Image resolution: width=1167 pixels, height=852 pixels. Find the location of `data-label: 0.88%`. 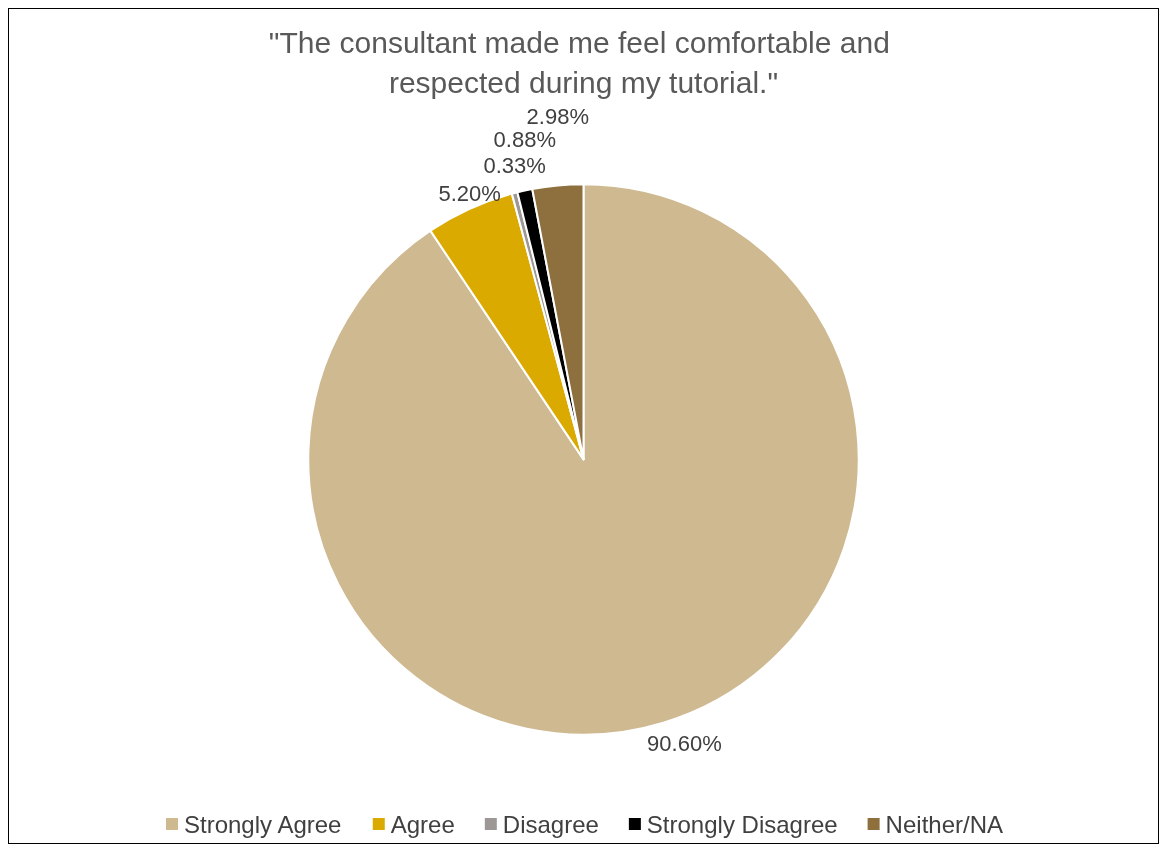

data-label: 0.88% is located at coordinates (524, 139).